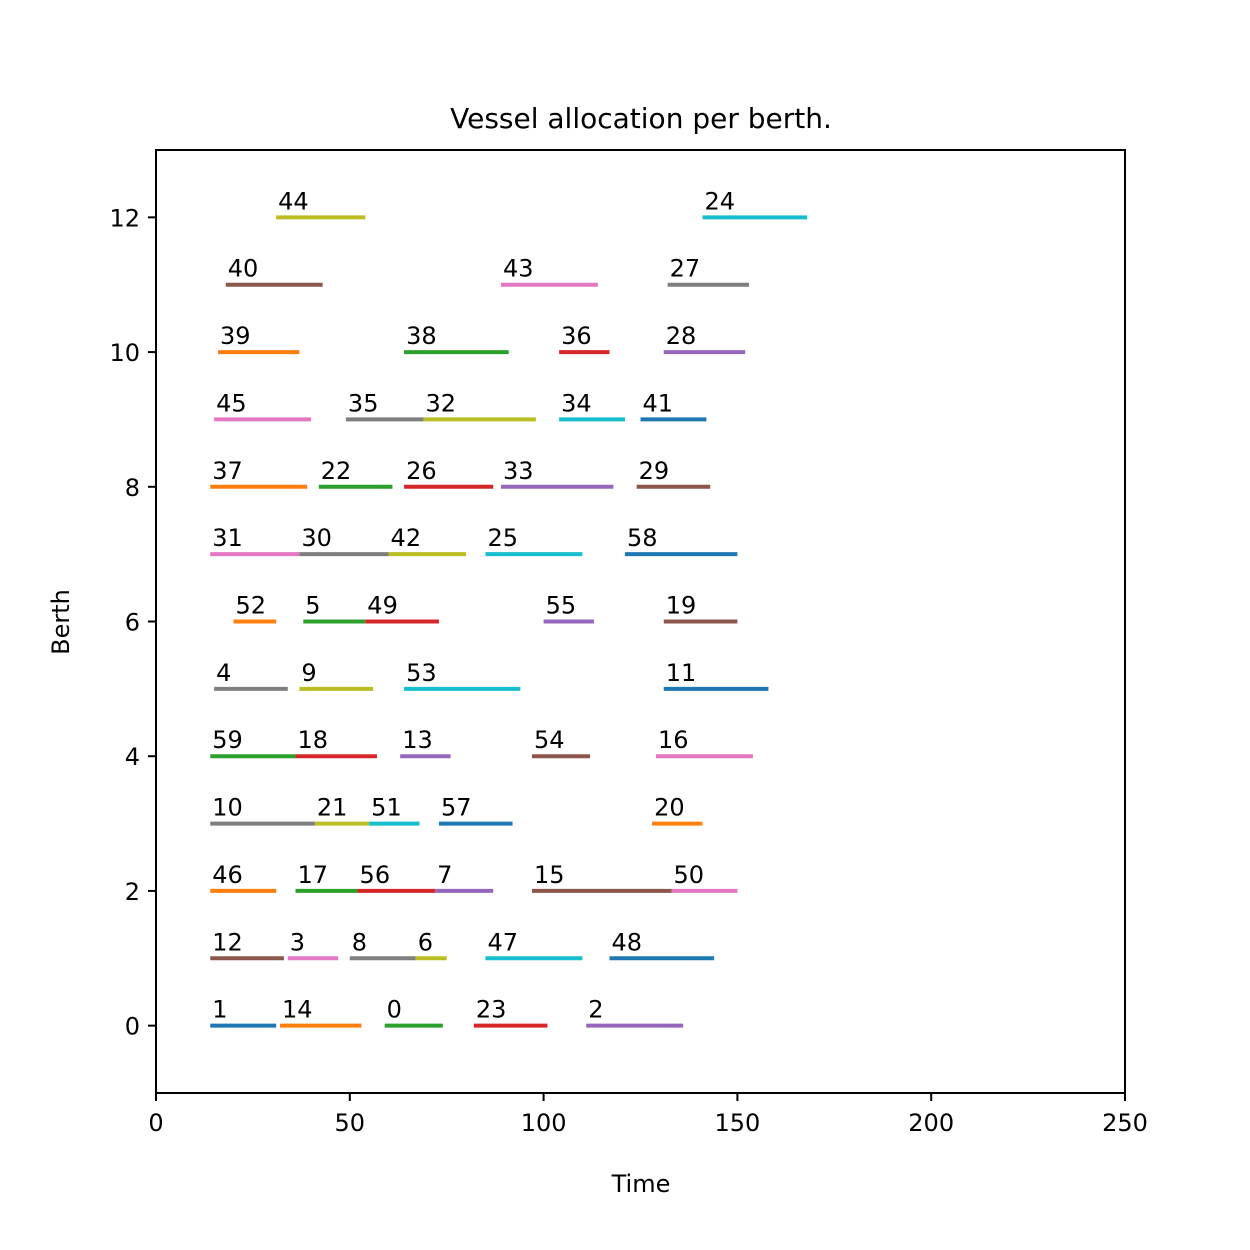 This screenshot has width=1250, height=1250. What do you see at coordinates (658, 403) in the screenshot?
I see `vessel-label-41: 41` at bounding box center [658, 403].